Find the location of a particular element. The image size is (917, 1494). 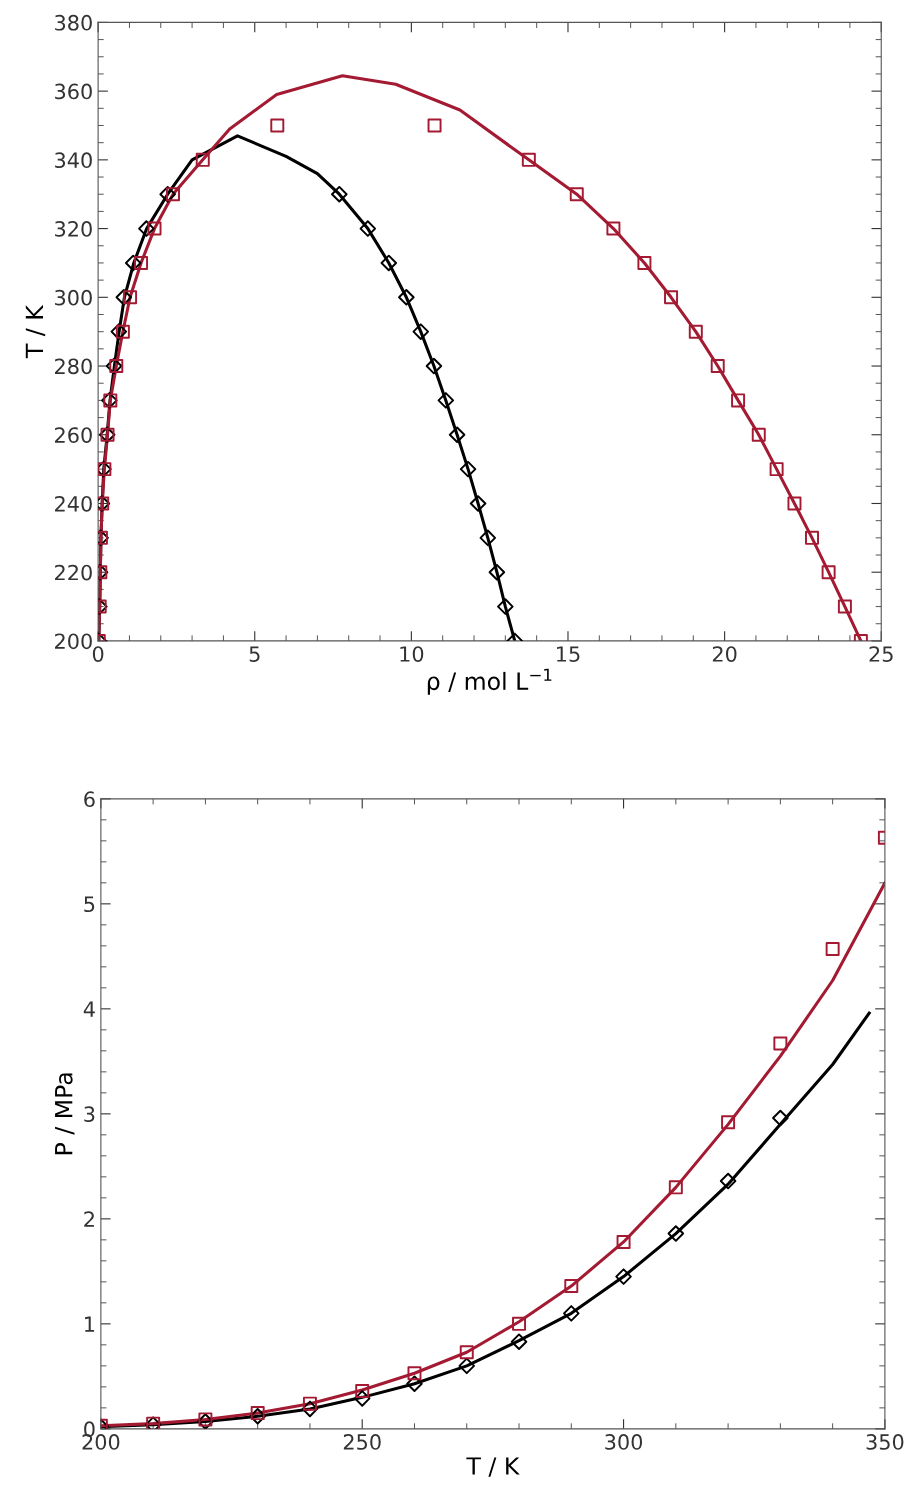

x-axis-title: ρ / mol L$^{−1}$ is located at coordinates (489, 681).